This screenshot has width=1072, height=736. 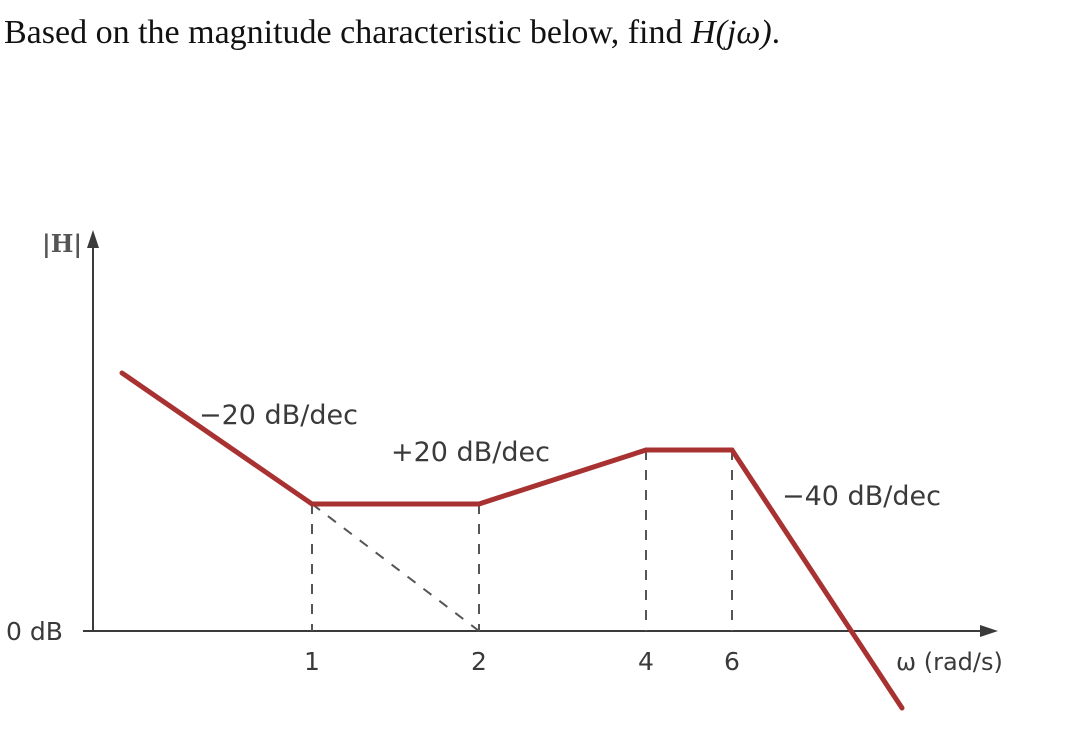 What do you see at coordinates (479, 661) in the screenshot?
I see `x-tick-label: 2` at bounding box center [479, 661].